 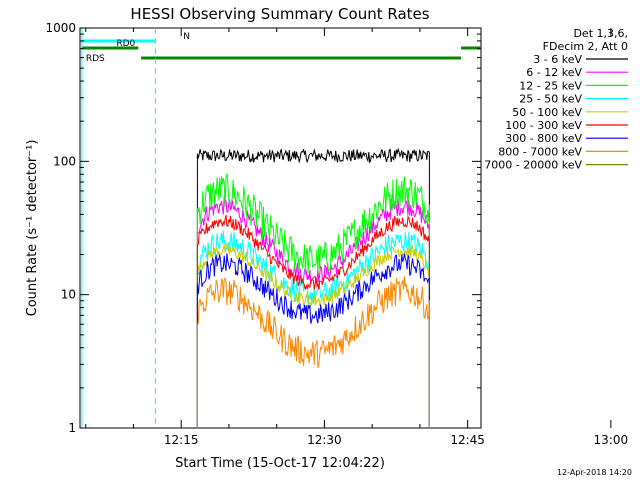 I want to click on legend-entry-label: 25 - 50 keV, so click(x=550, y=99).